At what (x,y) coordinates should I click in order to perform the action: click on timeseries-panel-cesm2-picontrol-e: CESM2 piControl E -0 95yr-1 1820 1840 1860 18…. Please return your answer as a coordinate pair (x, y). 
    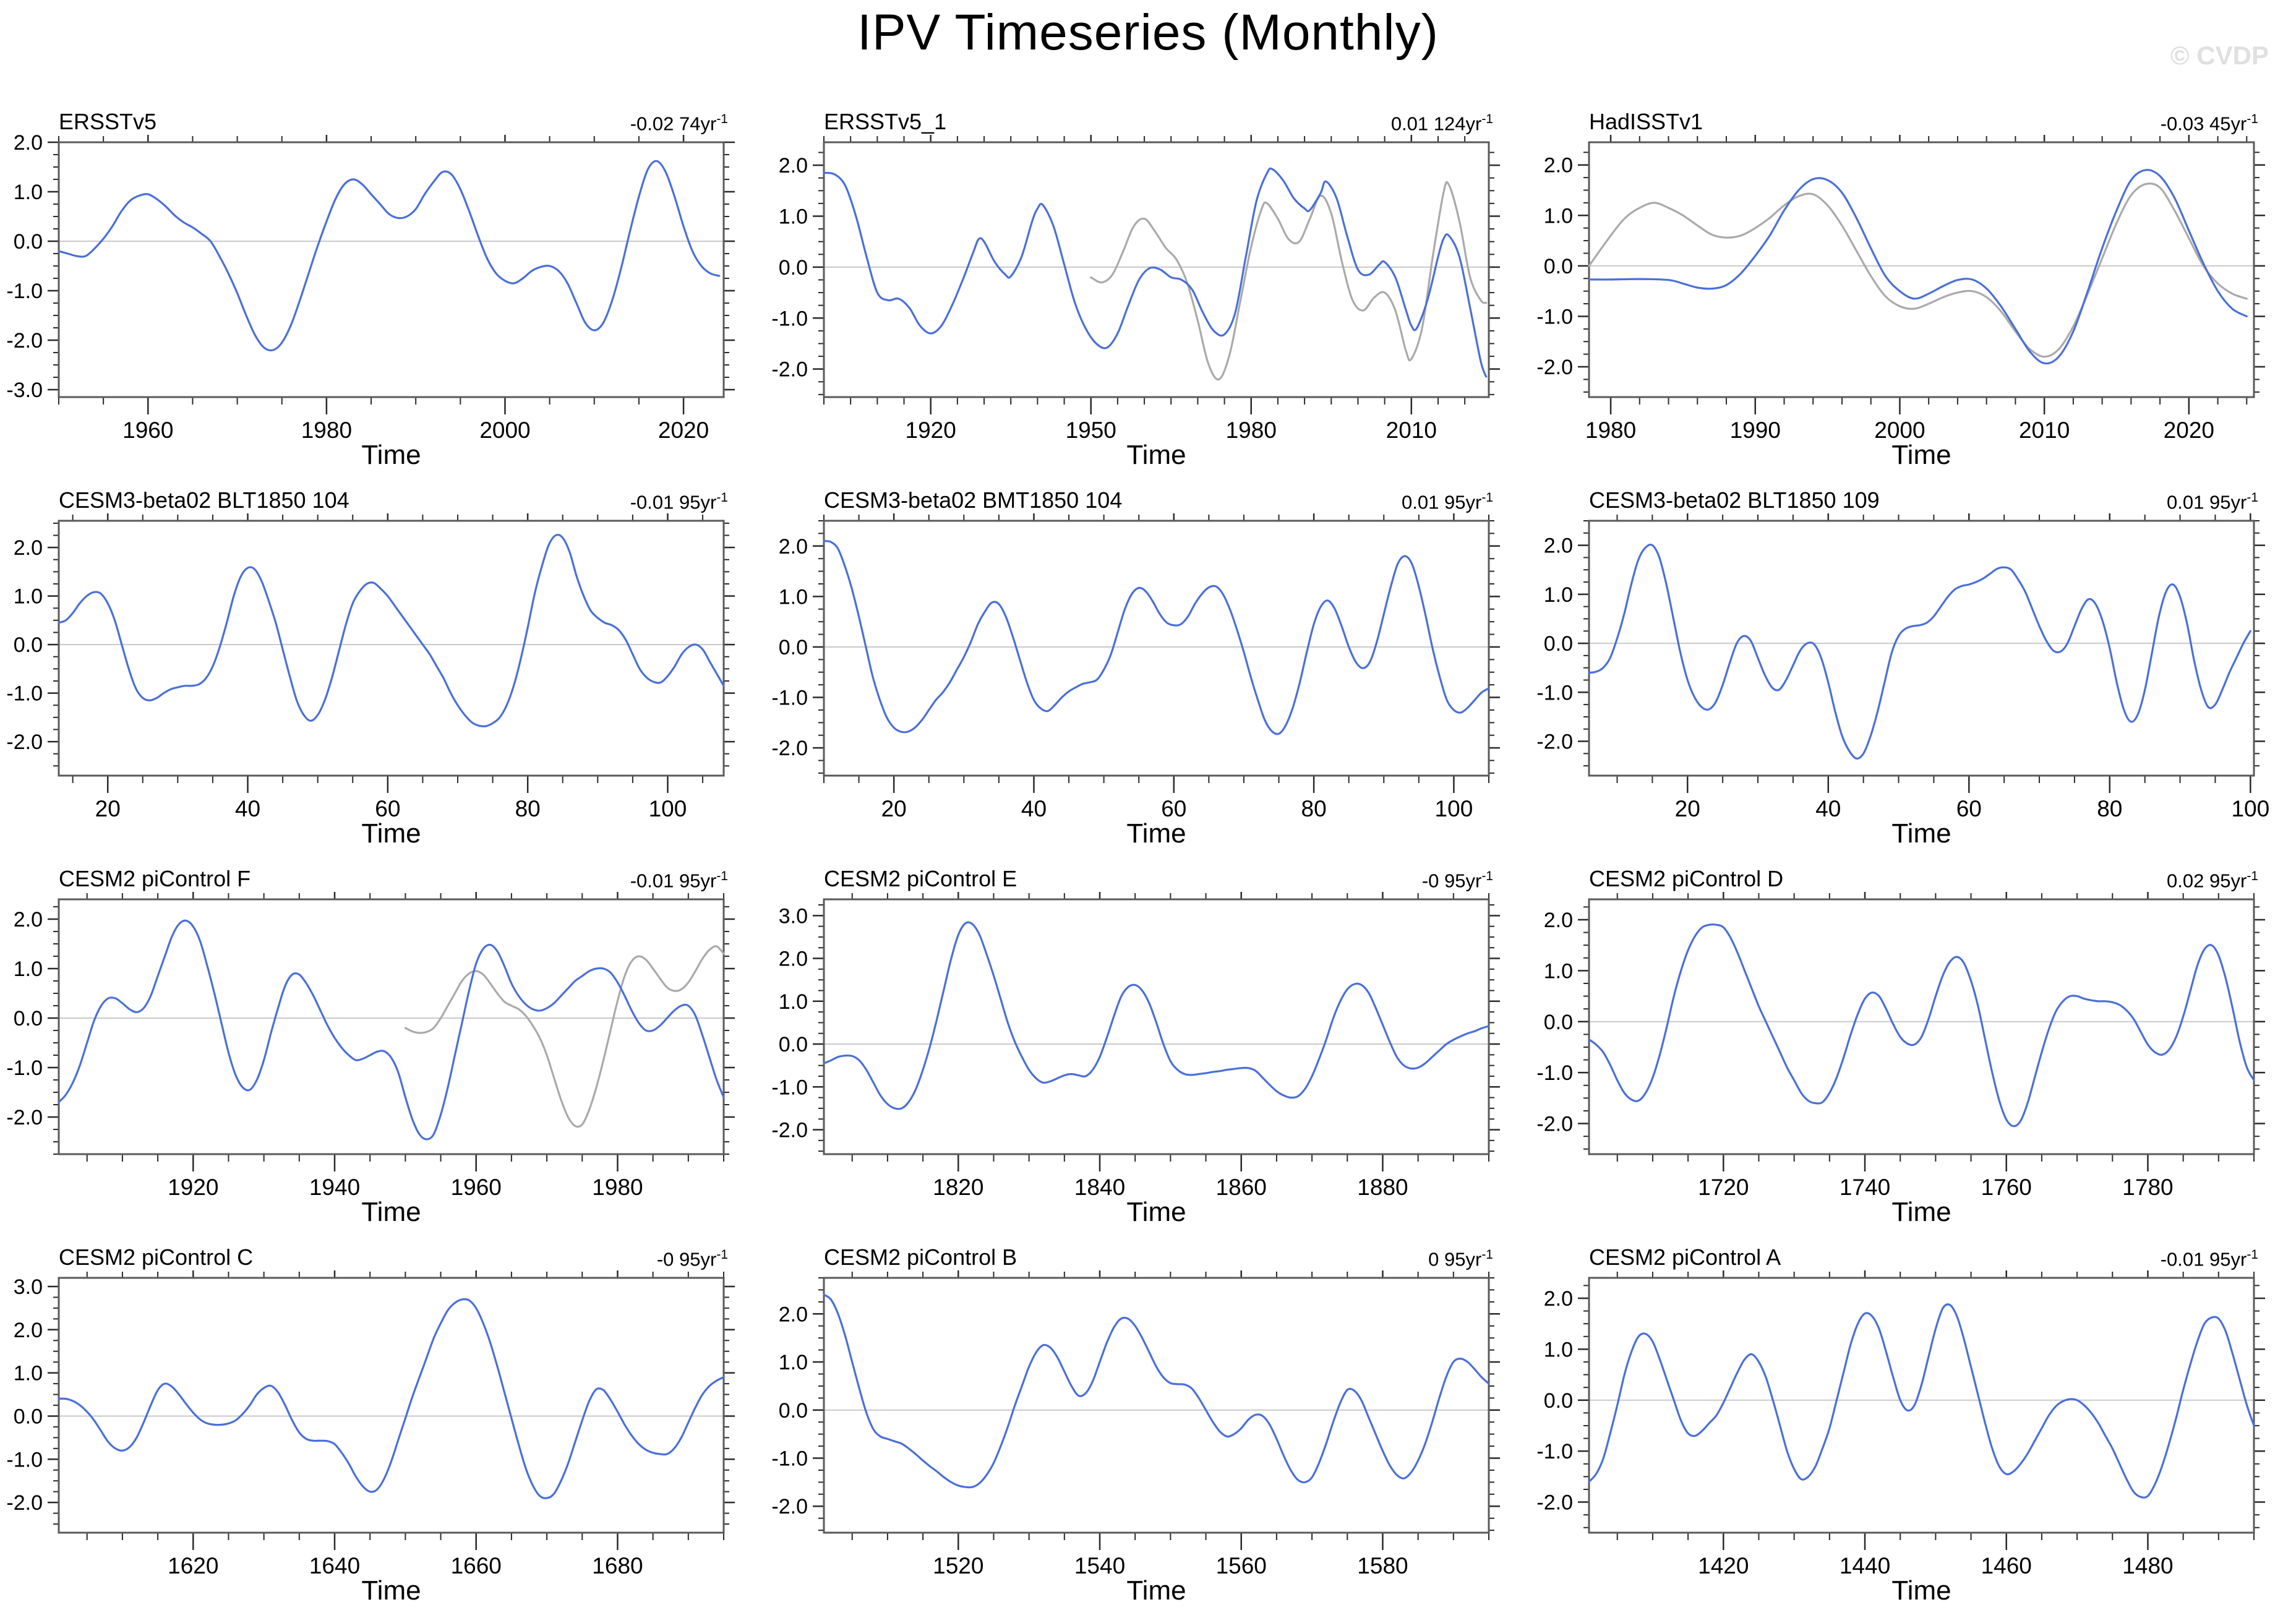
    Looking at the image, I should click on (1147, 1038).